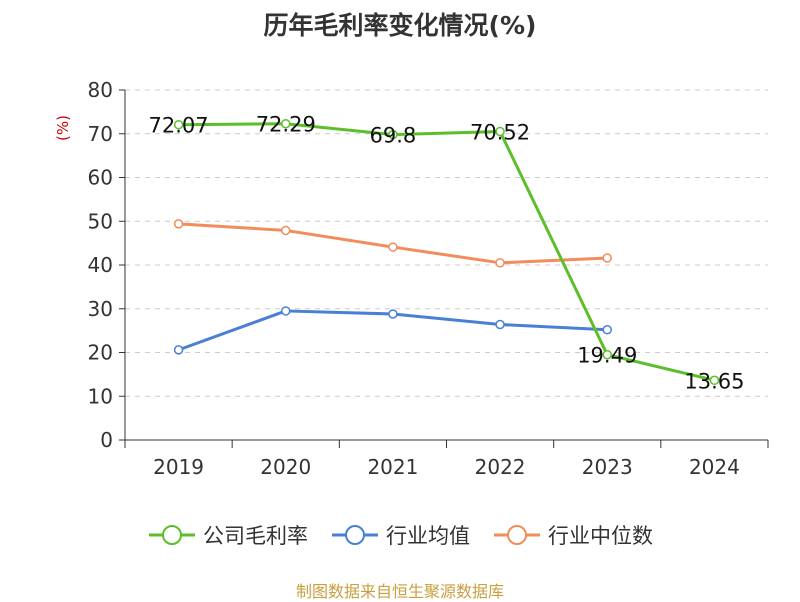 This screenshot has height=602, width=800. I want to click on legend-item: 行业中位数, so click(572, 535).